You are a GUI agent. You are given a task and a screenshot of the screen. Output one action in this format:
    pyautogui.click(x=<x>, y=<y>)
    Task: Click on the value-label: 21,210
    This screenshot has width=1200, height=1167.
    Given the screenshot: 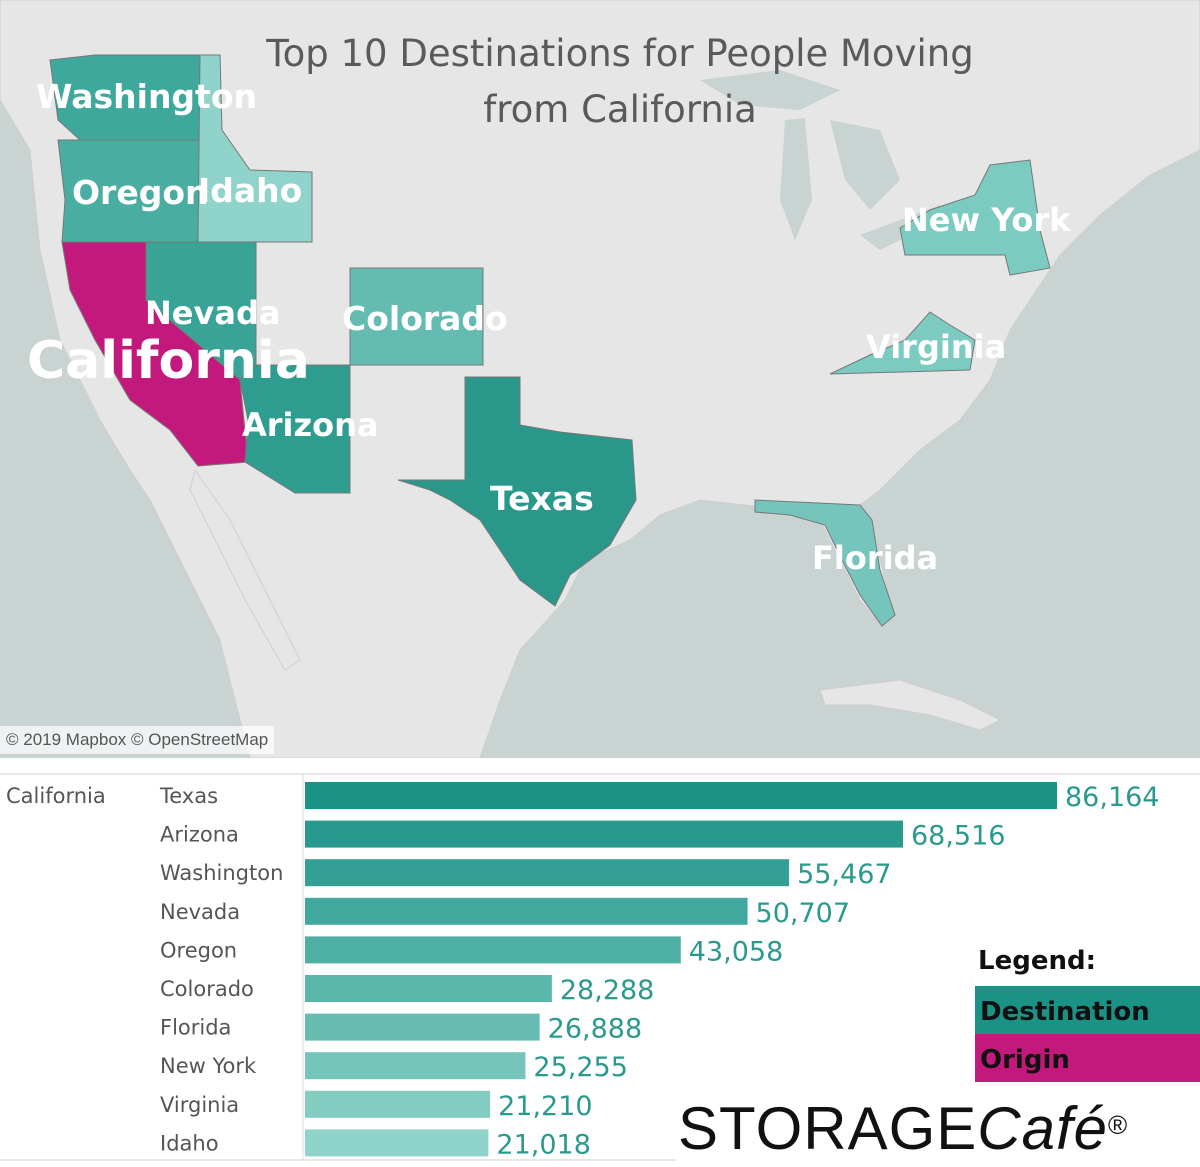 What is the action you would take?
    pyautogui.click(x=545, y=1106)
    